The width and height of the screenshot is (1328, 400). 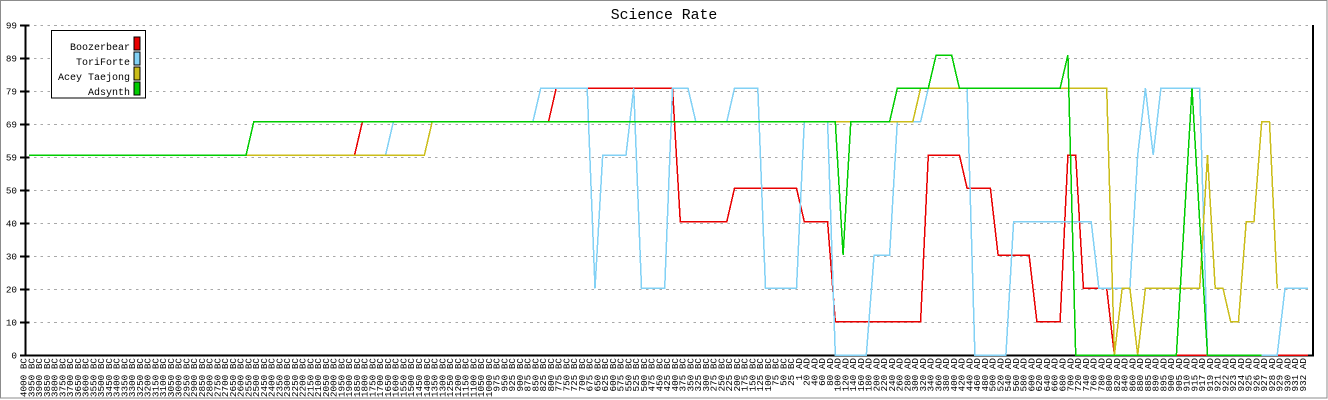 What do you see at coordinates (985, 375) in the screenshot?
I see `svg-text: 480 AD` at bounding box center [985, 375].